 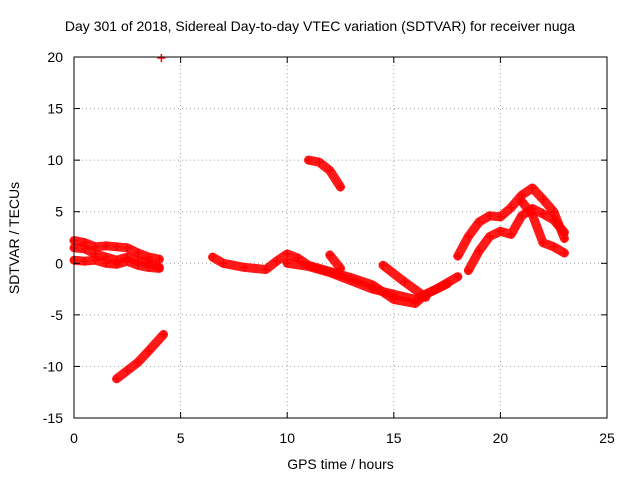 I want to click on y-tick-label: 5, so click(x=59, y=212).